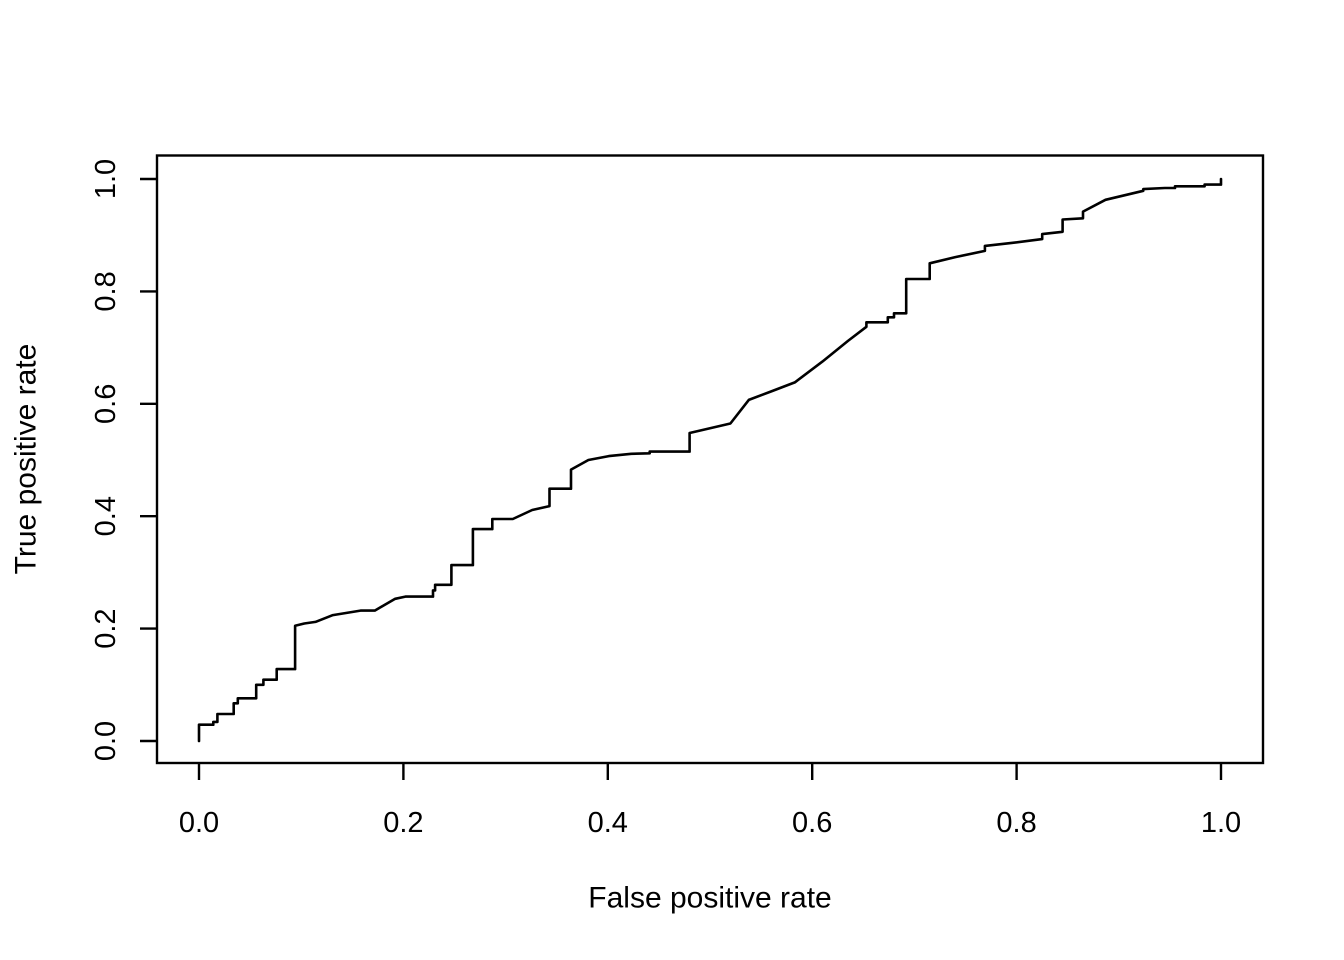  Describe the element at coordinates (709, 898) in the screenshot. I see `x-axis-title: False positive rate` at that location.